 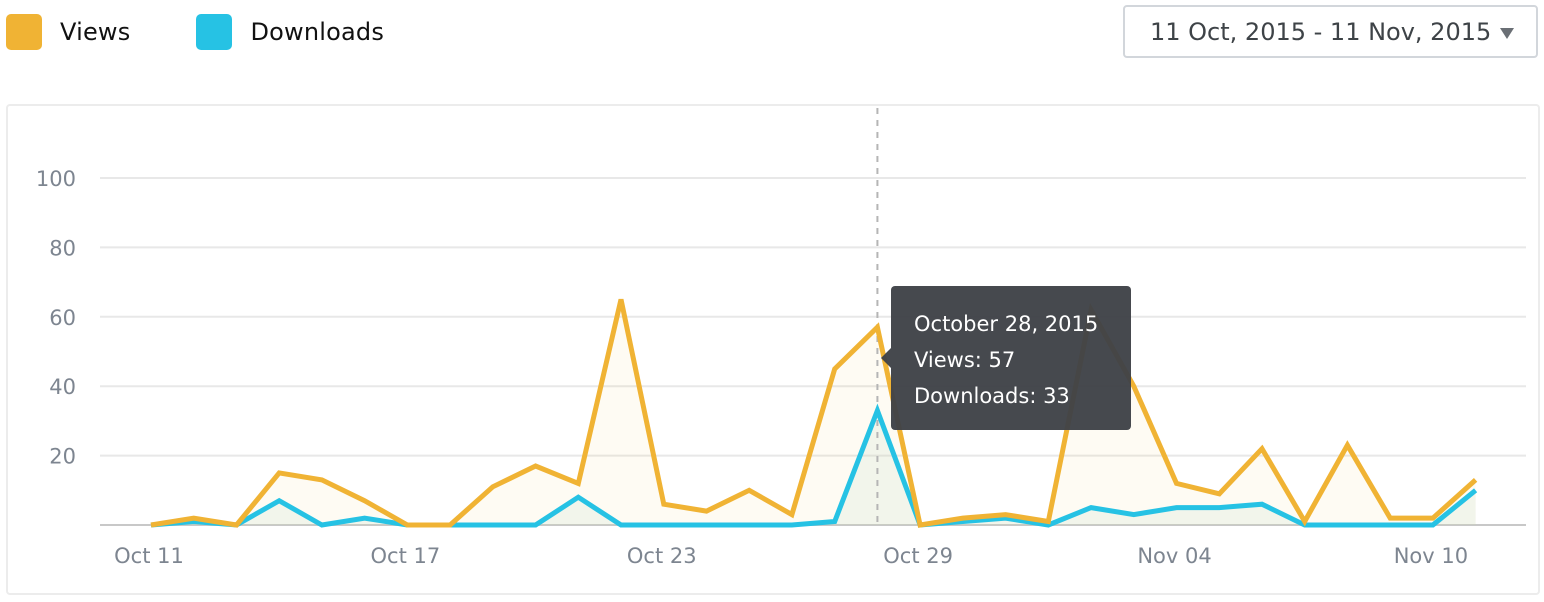 What do you see at coordinates (1174, 556) in the screenshot?
I see `x-tick-label: Nov 04` at bounding box center [1174, 556].